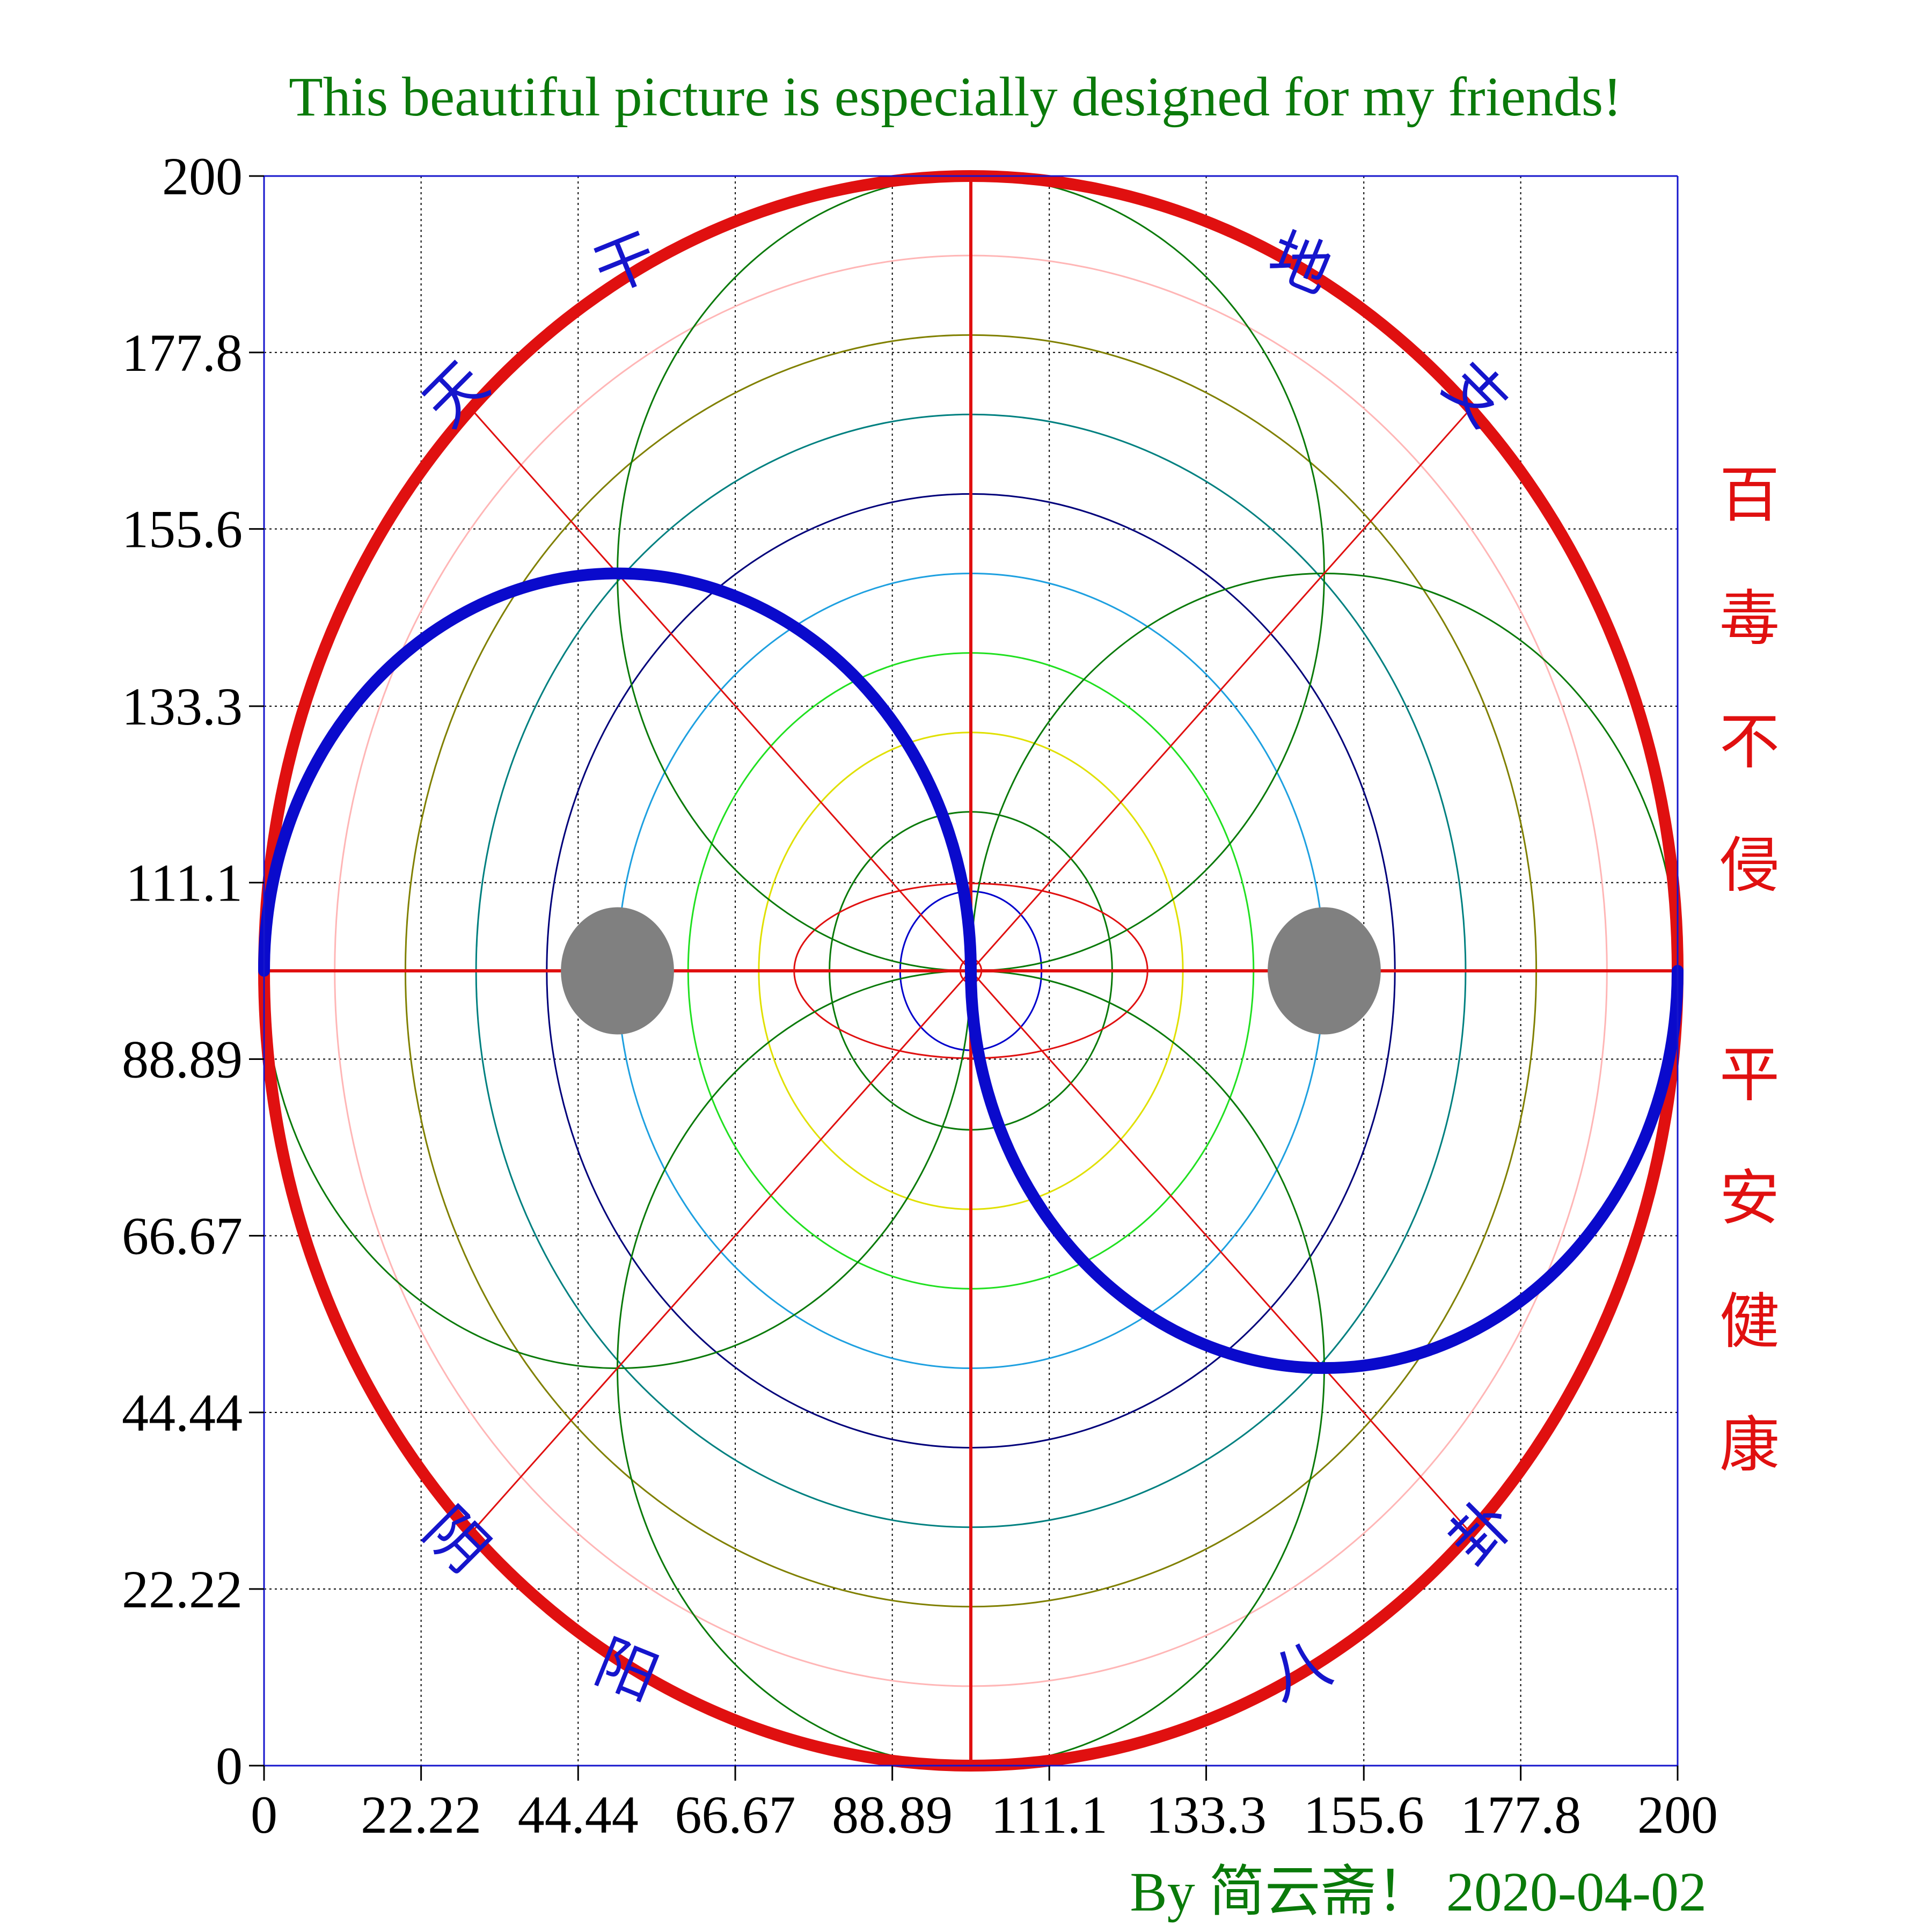 The image size is (1932, 1932). Describe the element at coordinates (1418, 1892) in the screenshot. I see `credit-text: By 简云斋！ 2020-04-02` at that location.